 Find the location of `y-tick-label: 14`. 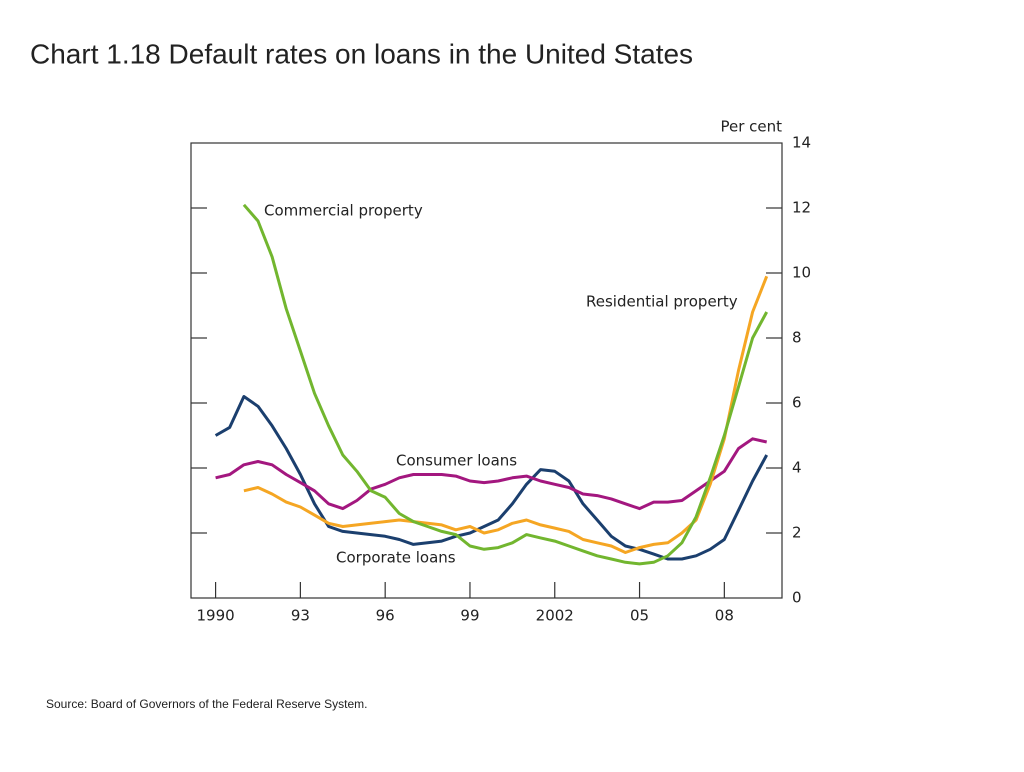

y-tick-label: 14 is located at coordinates (801, 143).